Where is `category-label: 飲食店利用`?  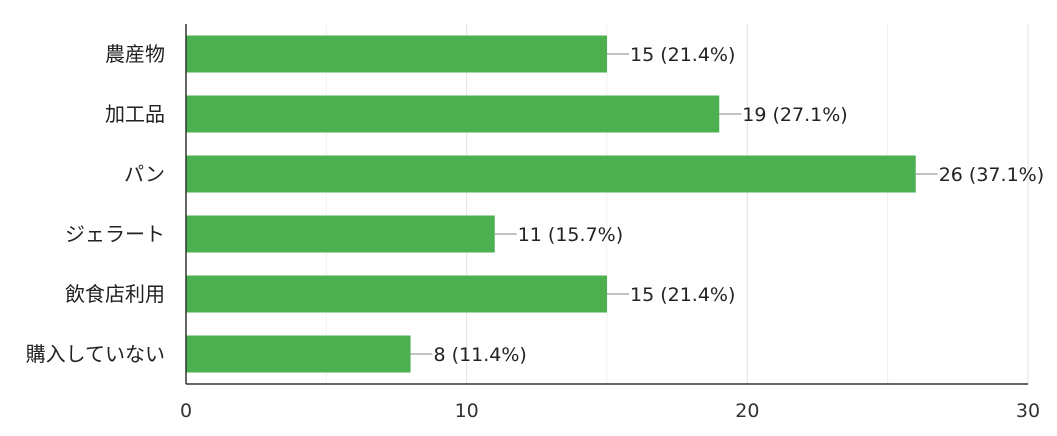
category-label: 飲食店利用 is located at coordinates (115, 294).